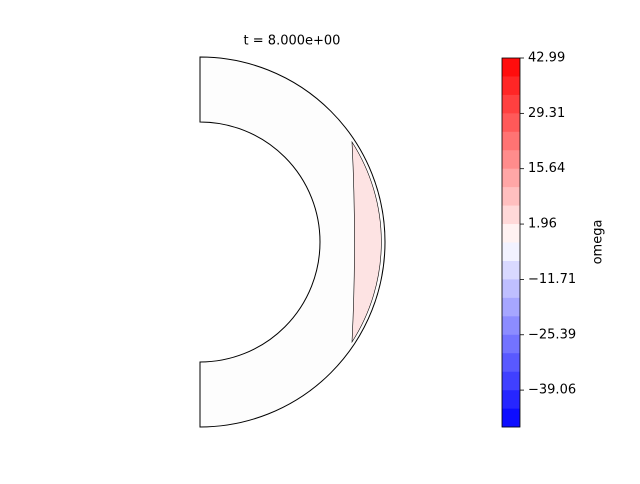 The width and height of the screenshot is (640, 484). What do you see at coordinates (546, 113) in the screenshot?
I see `colorbar-tick-label: 29.31` at bounding box center [546, 113].